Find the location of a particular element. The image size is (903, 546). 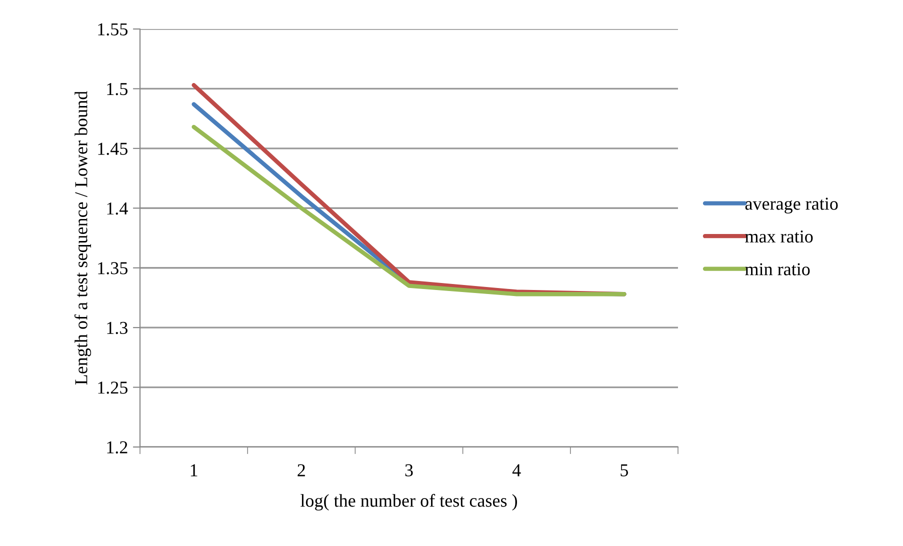

x-tick-label: 5 is located at coordinates (624, 470).